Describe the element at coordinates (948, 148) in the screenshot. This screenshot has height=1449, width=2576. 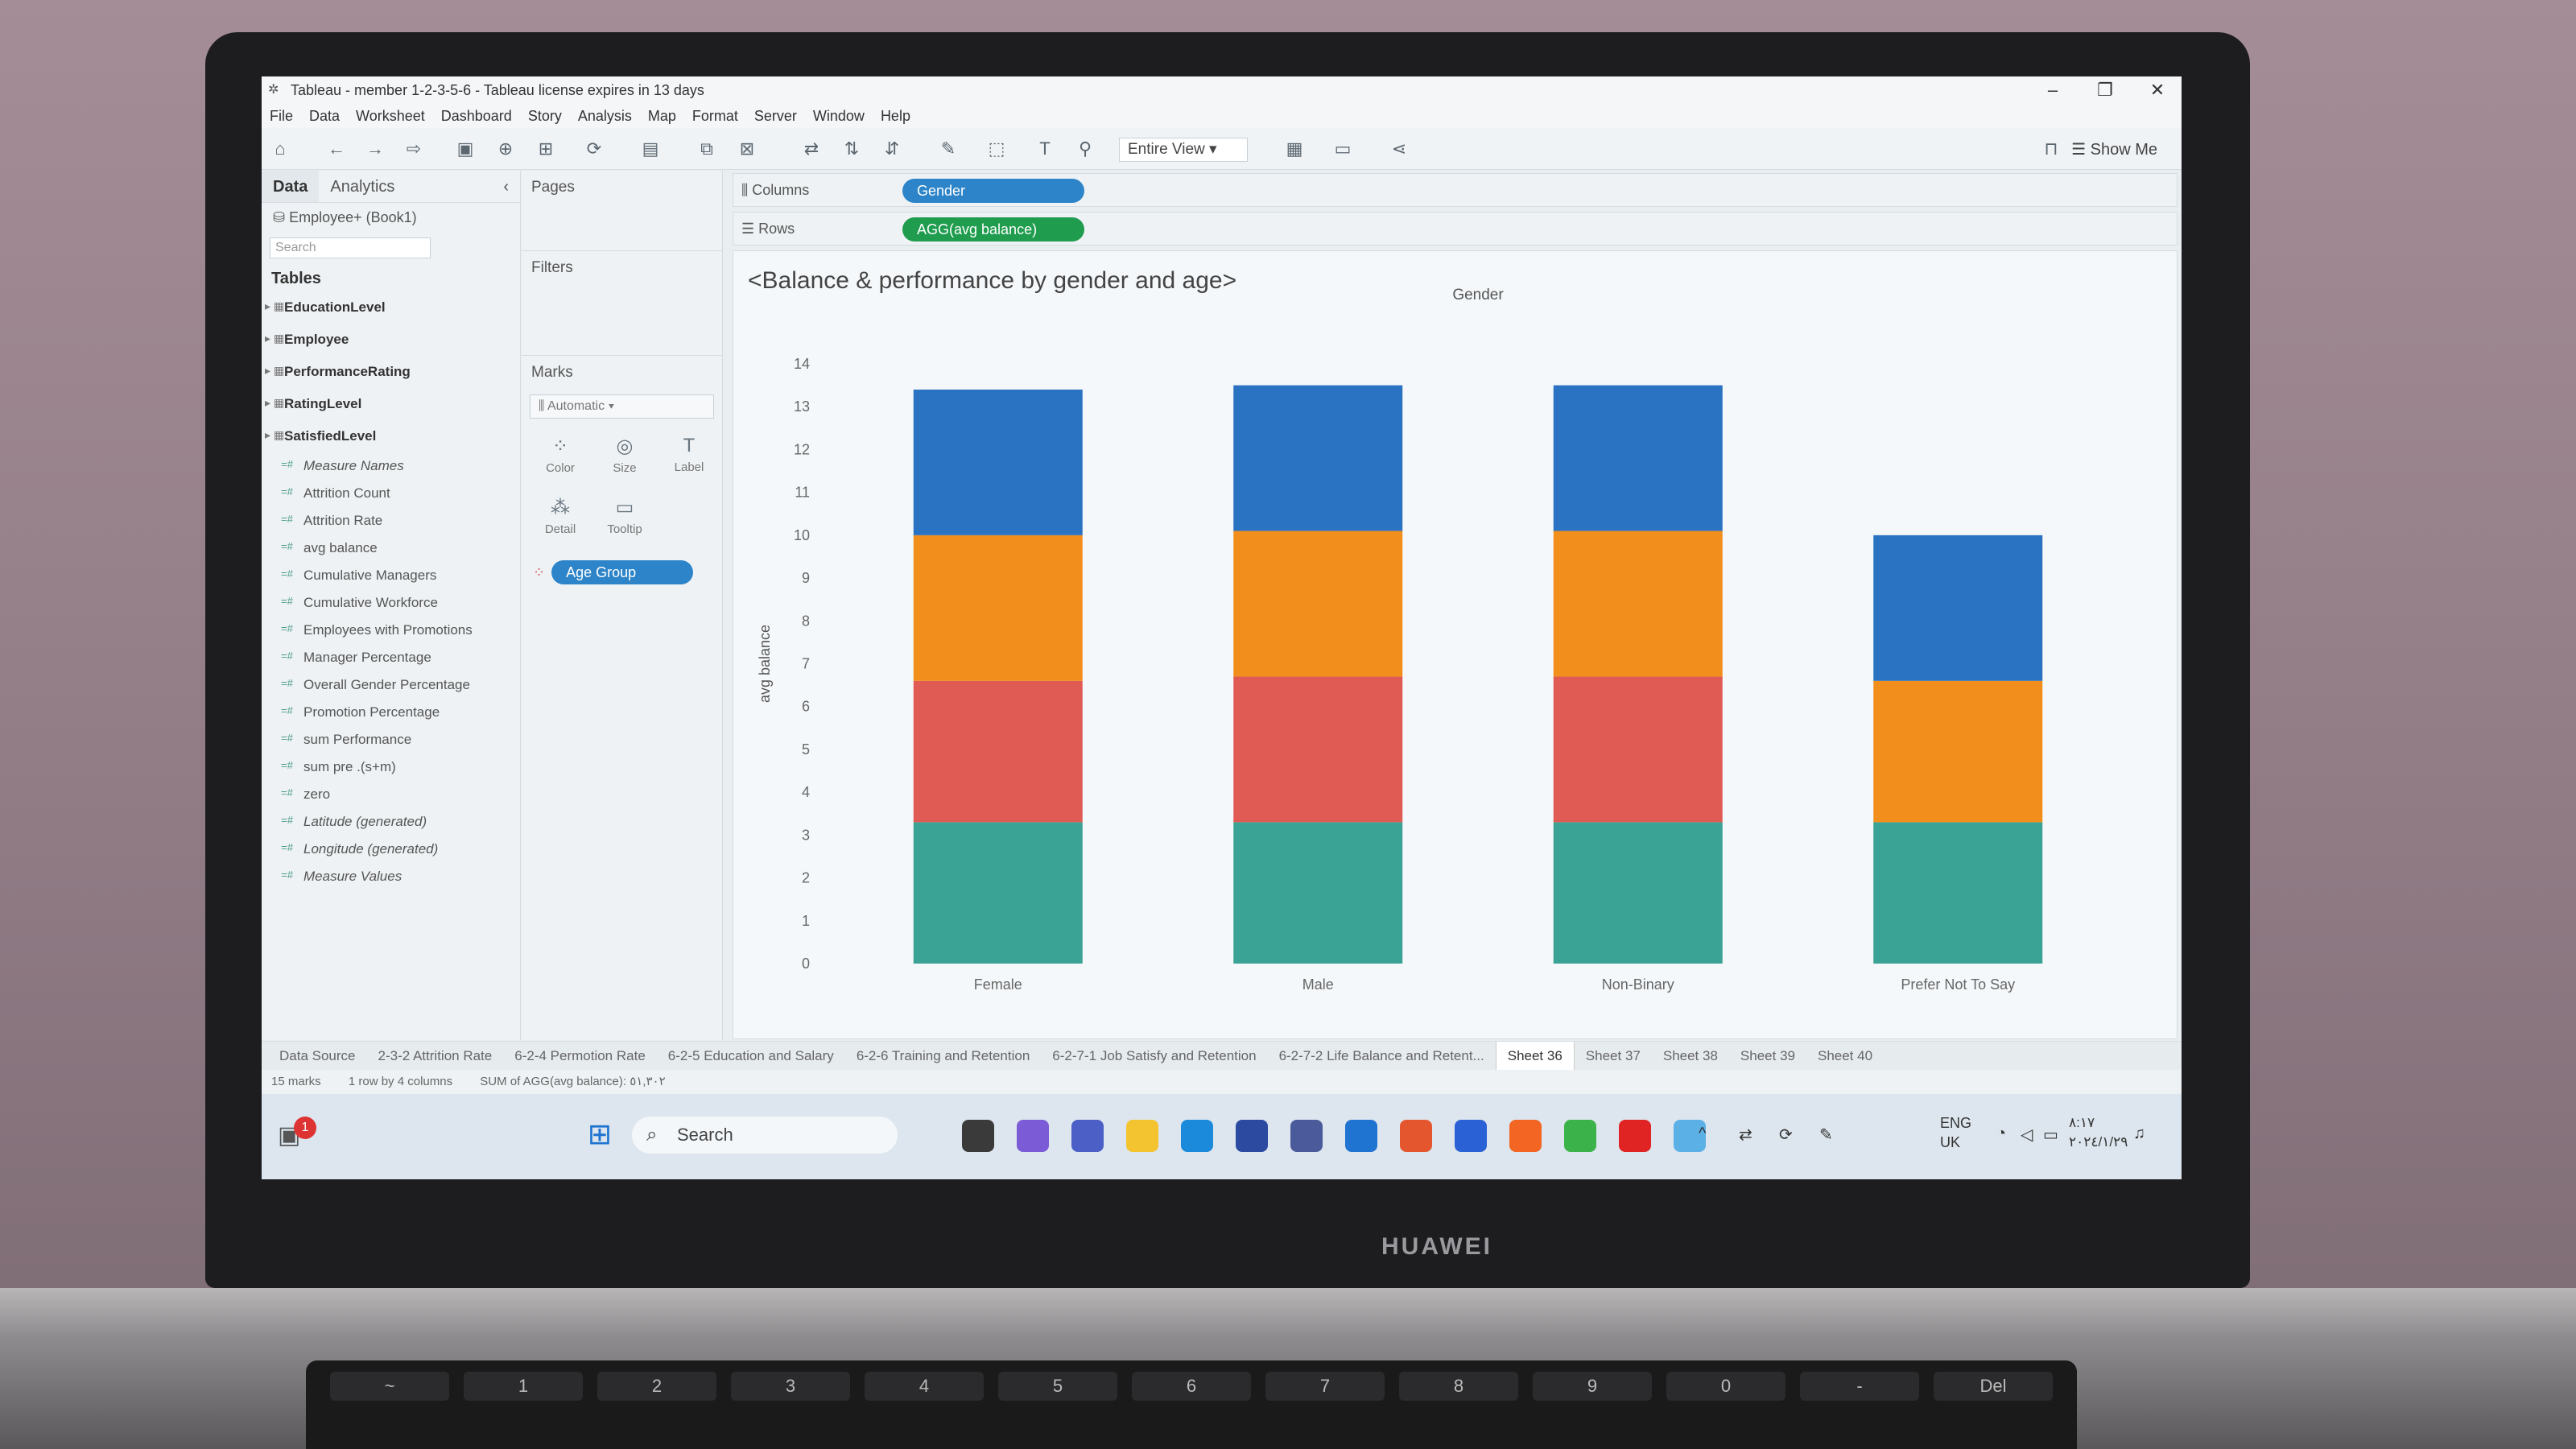
I see `highlight-icon: ✎` at that location.